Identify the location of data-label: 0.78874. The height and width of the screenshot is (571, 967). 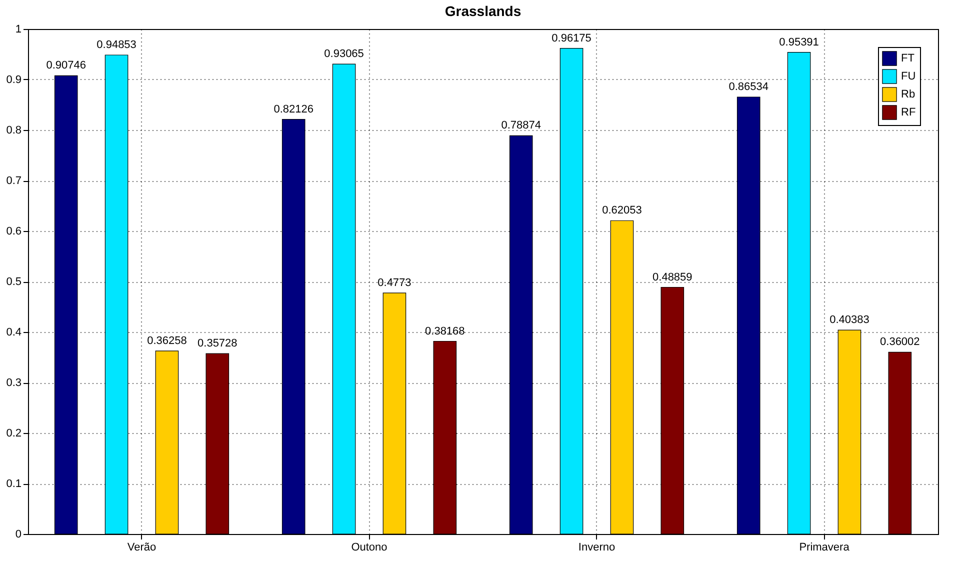
(521, 126).